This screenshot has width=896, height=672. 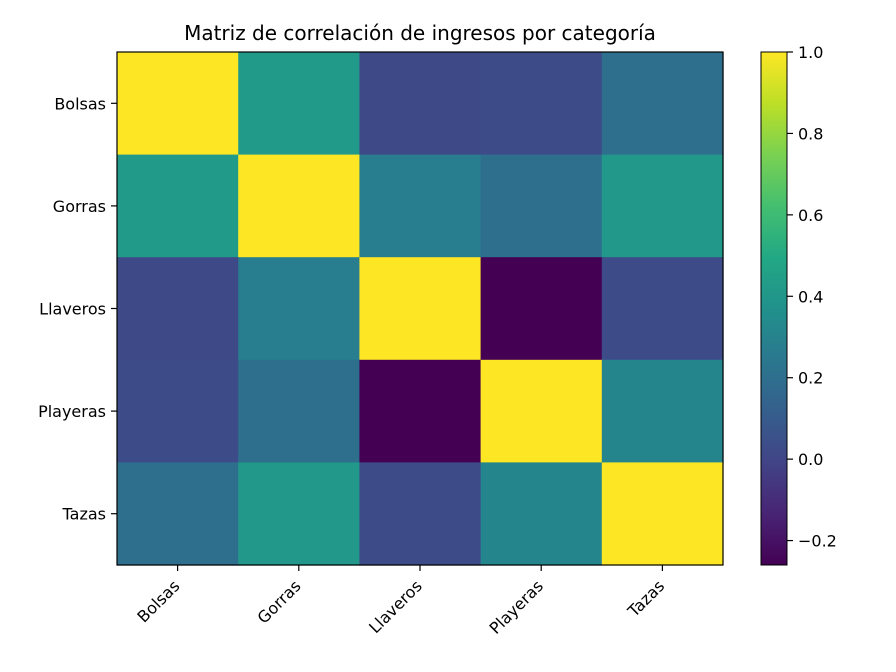 What do you see at coordinates (80, 103) in the screenshot?
I see `y-tick-label: Bolsas` at bounding box center [80, 103].